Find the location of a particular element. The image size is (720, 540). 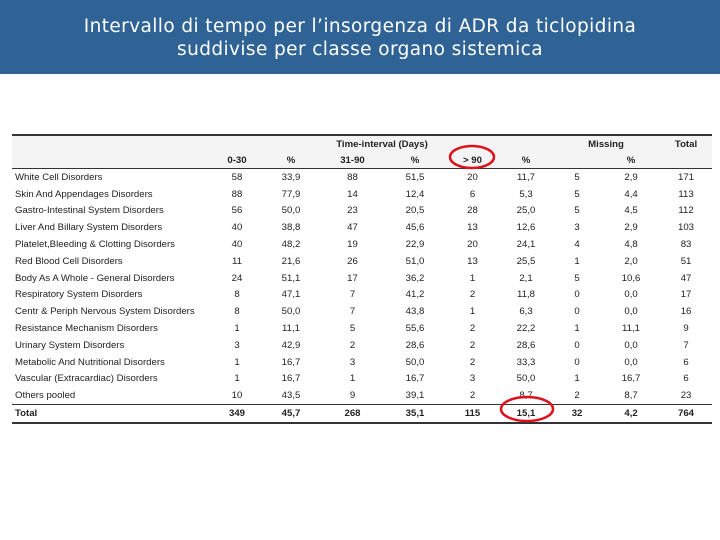

cell: 4 is located at coordinates (577, 245).